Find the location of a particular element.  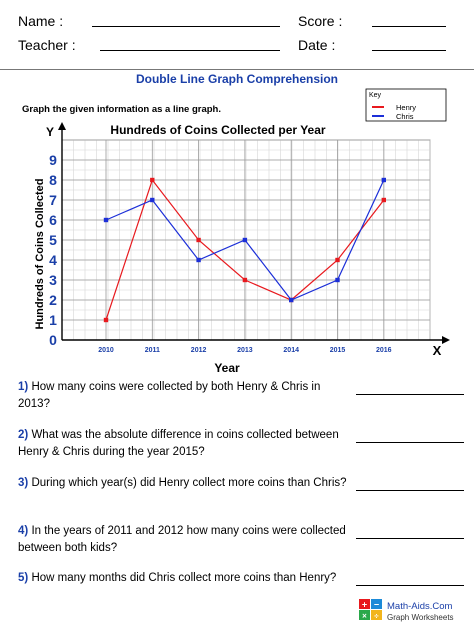

footer-brand-name: Math-Aids.Com is located at coordinates (420, 606).